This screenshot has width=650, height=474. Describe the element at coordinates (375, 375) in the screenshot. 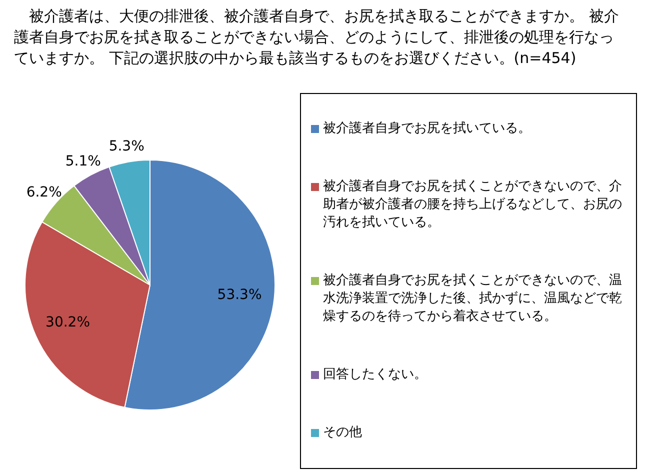

I see `legend-label: 回答したくない。` at that location.